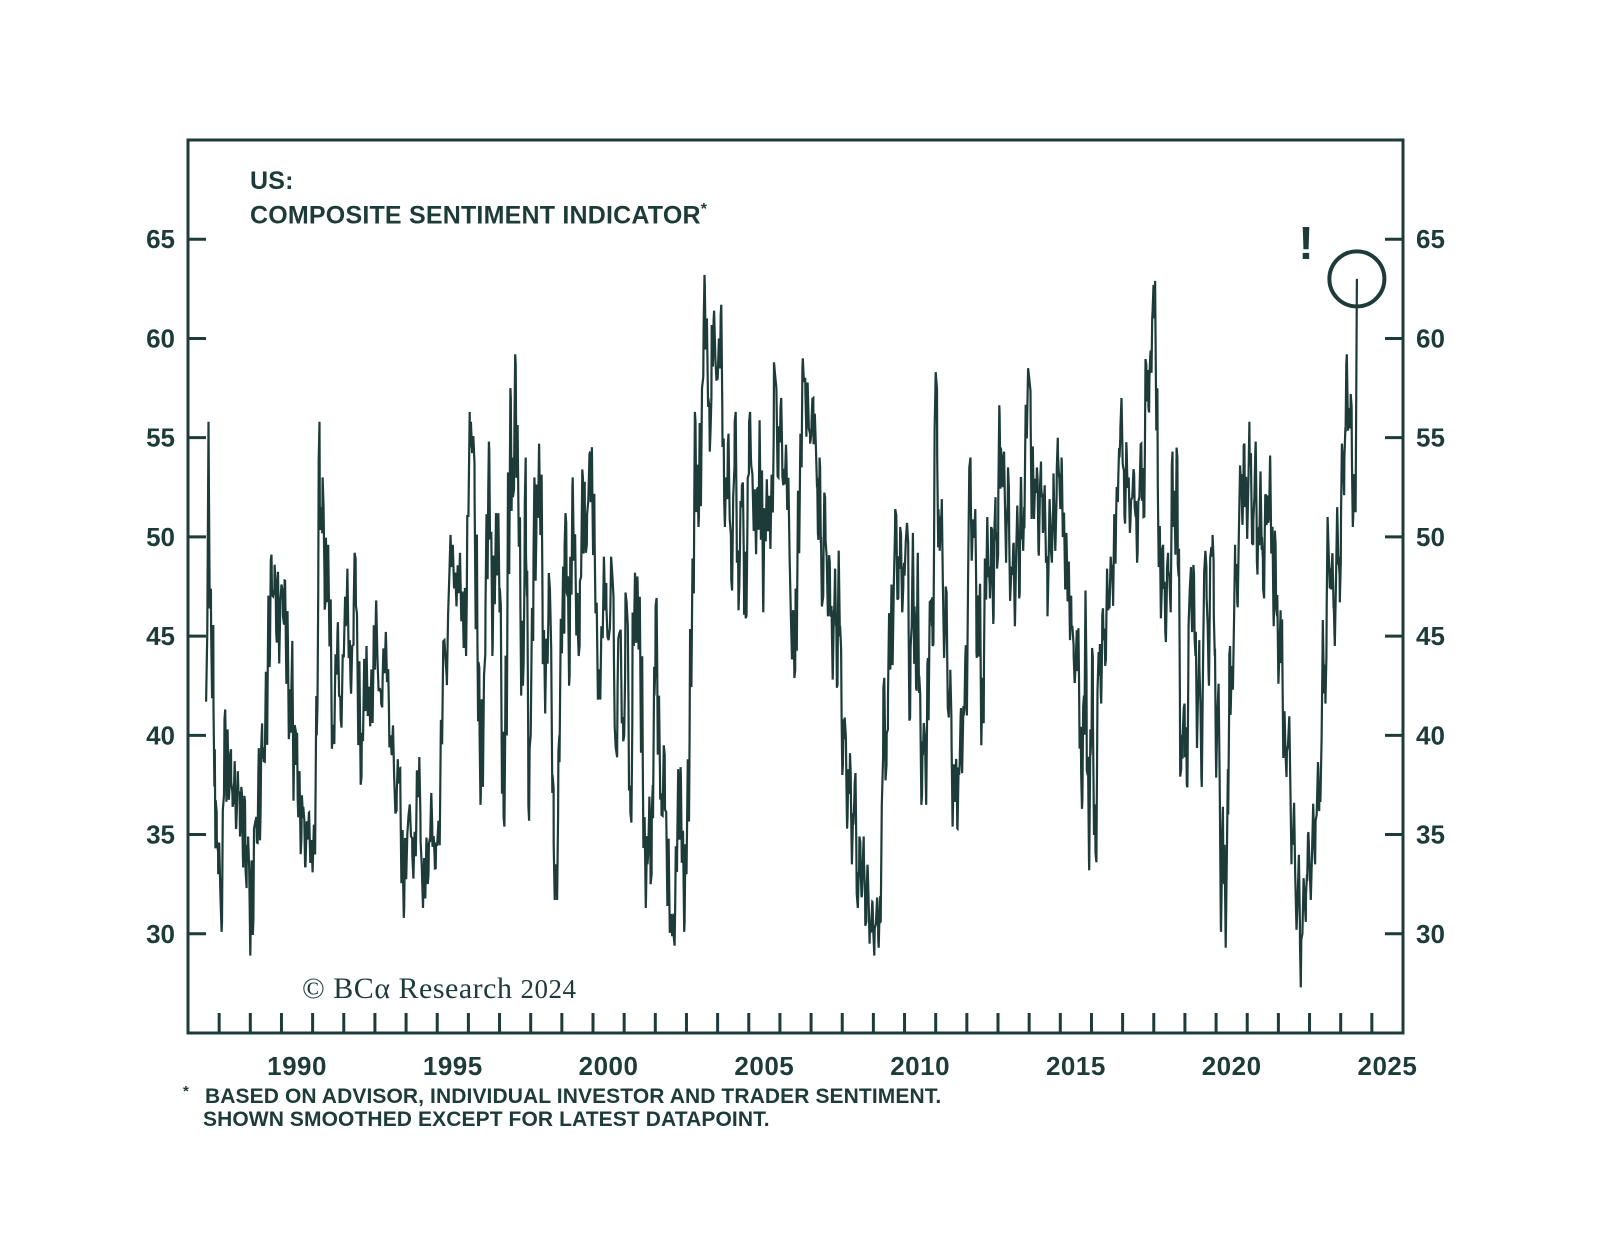 This screenshot has width=1600, height=1244. What do you see at coordinates (160, 338) in the screenshot?
I see `y-tick-label-left: 60` at bounding box center [160, 338].